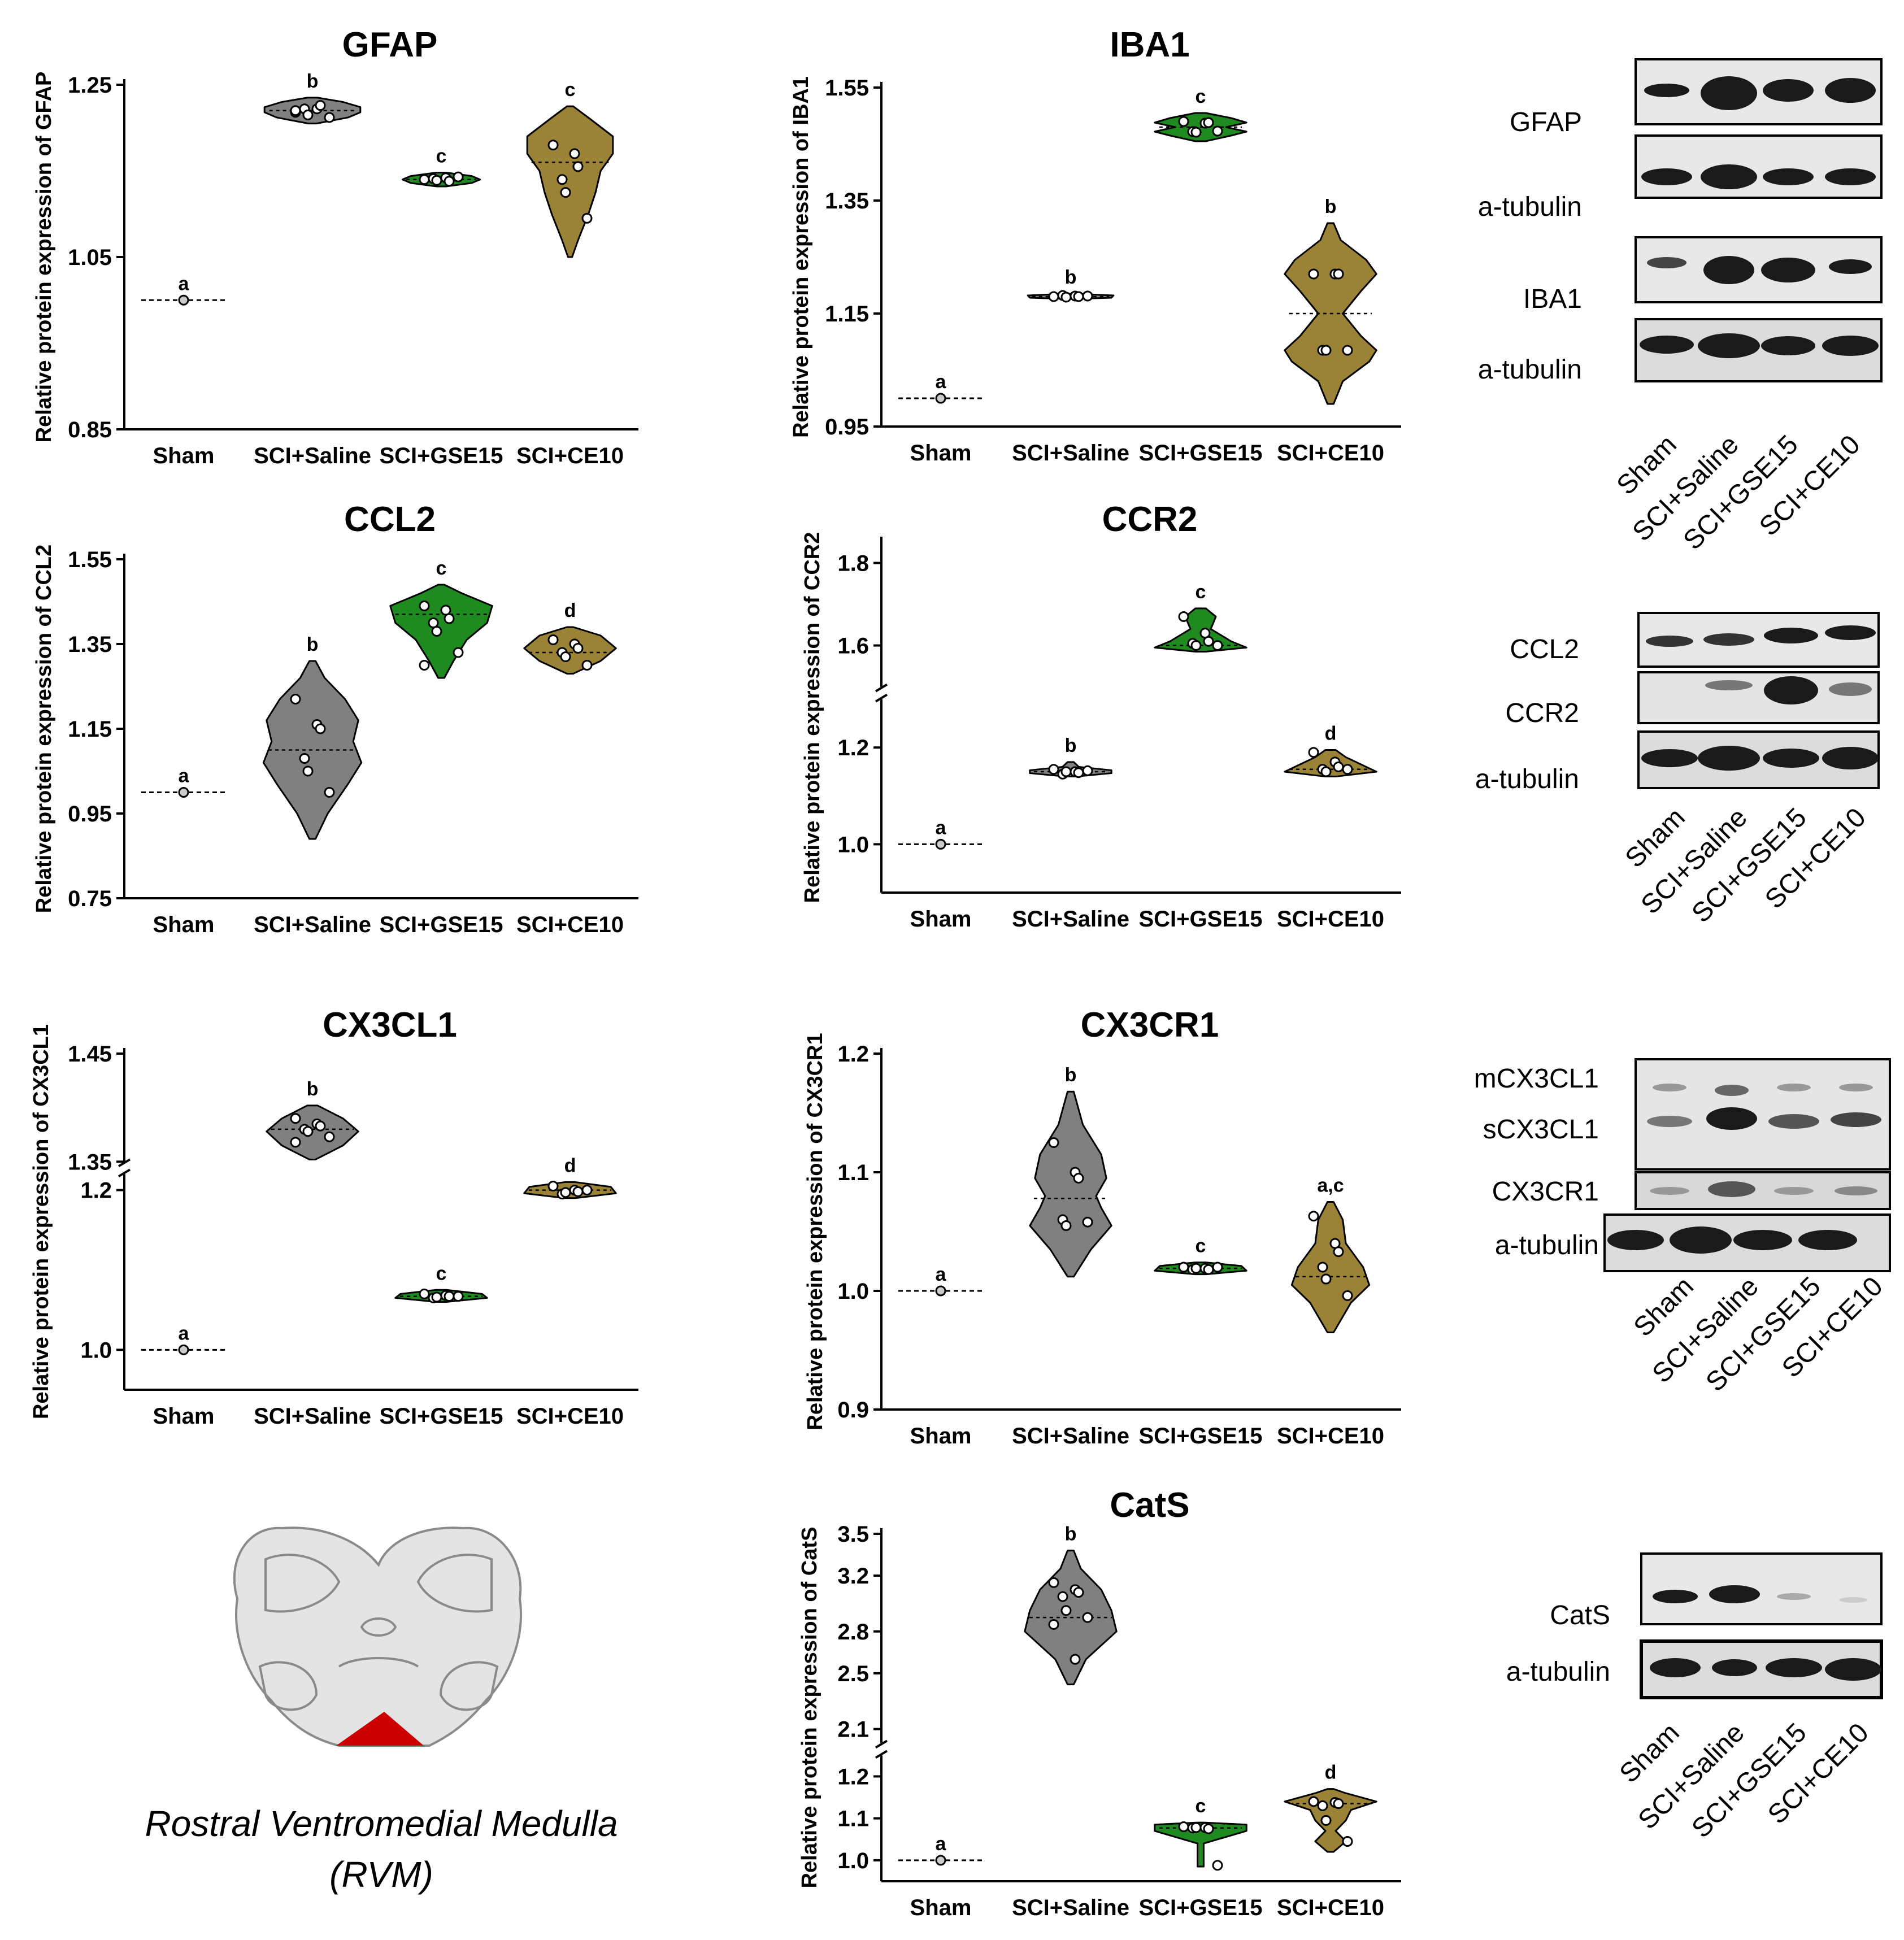 Image resolution: width=1904 pixels, height=1940 pixels. What do you see at coordinates (1150, 1025) in the screenshot?
I see `chart-title: CX3CR1` at bounding box center [1150, 1025].